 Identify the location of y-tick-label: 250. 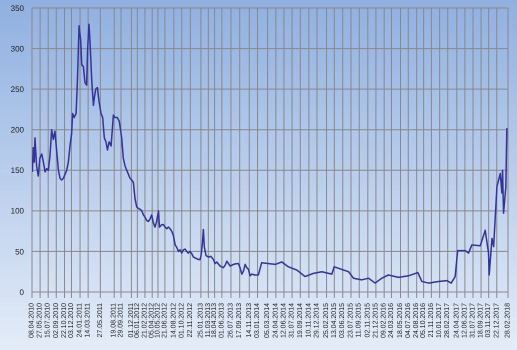
(17, 89).